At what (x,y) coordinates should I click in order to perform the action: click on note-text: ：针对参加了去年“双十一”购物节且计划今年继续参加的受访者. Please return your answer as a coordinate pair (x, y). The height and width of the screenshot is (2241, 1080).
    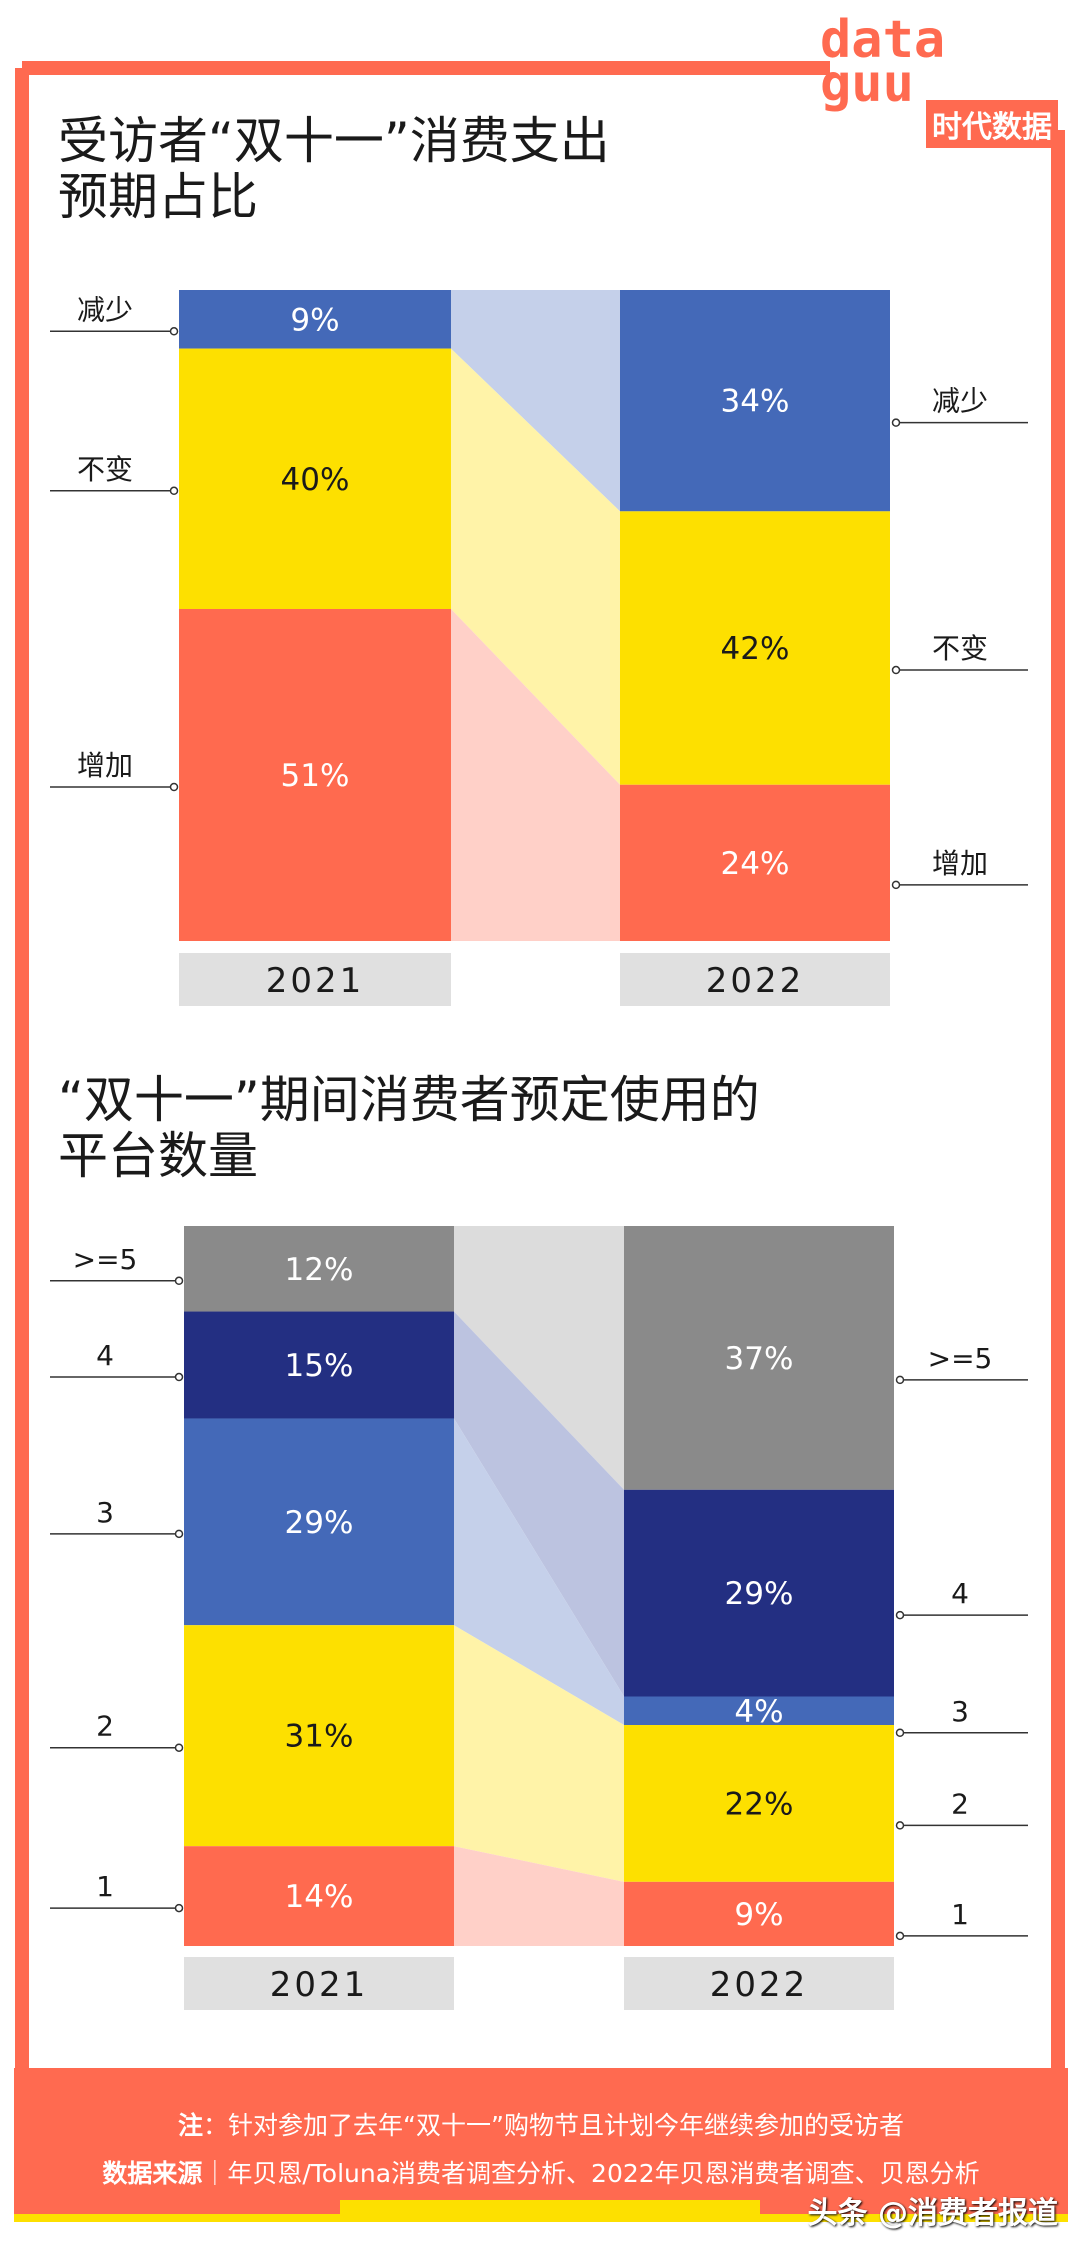
    Looking at the image, I should click on (553, 2125).